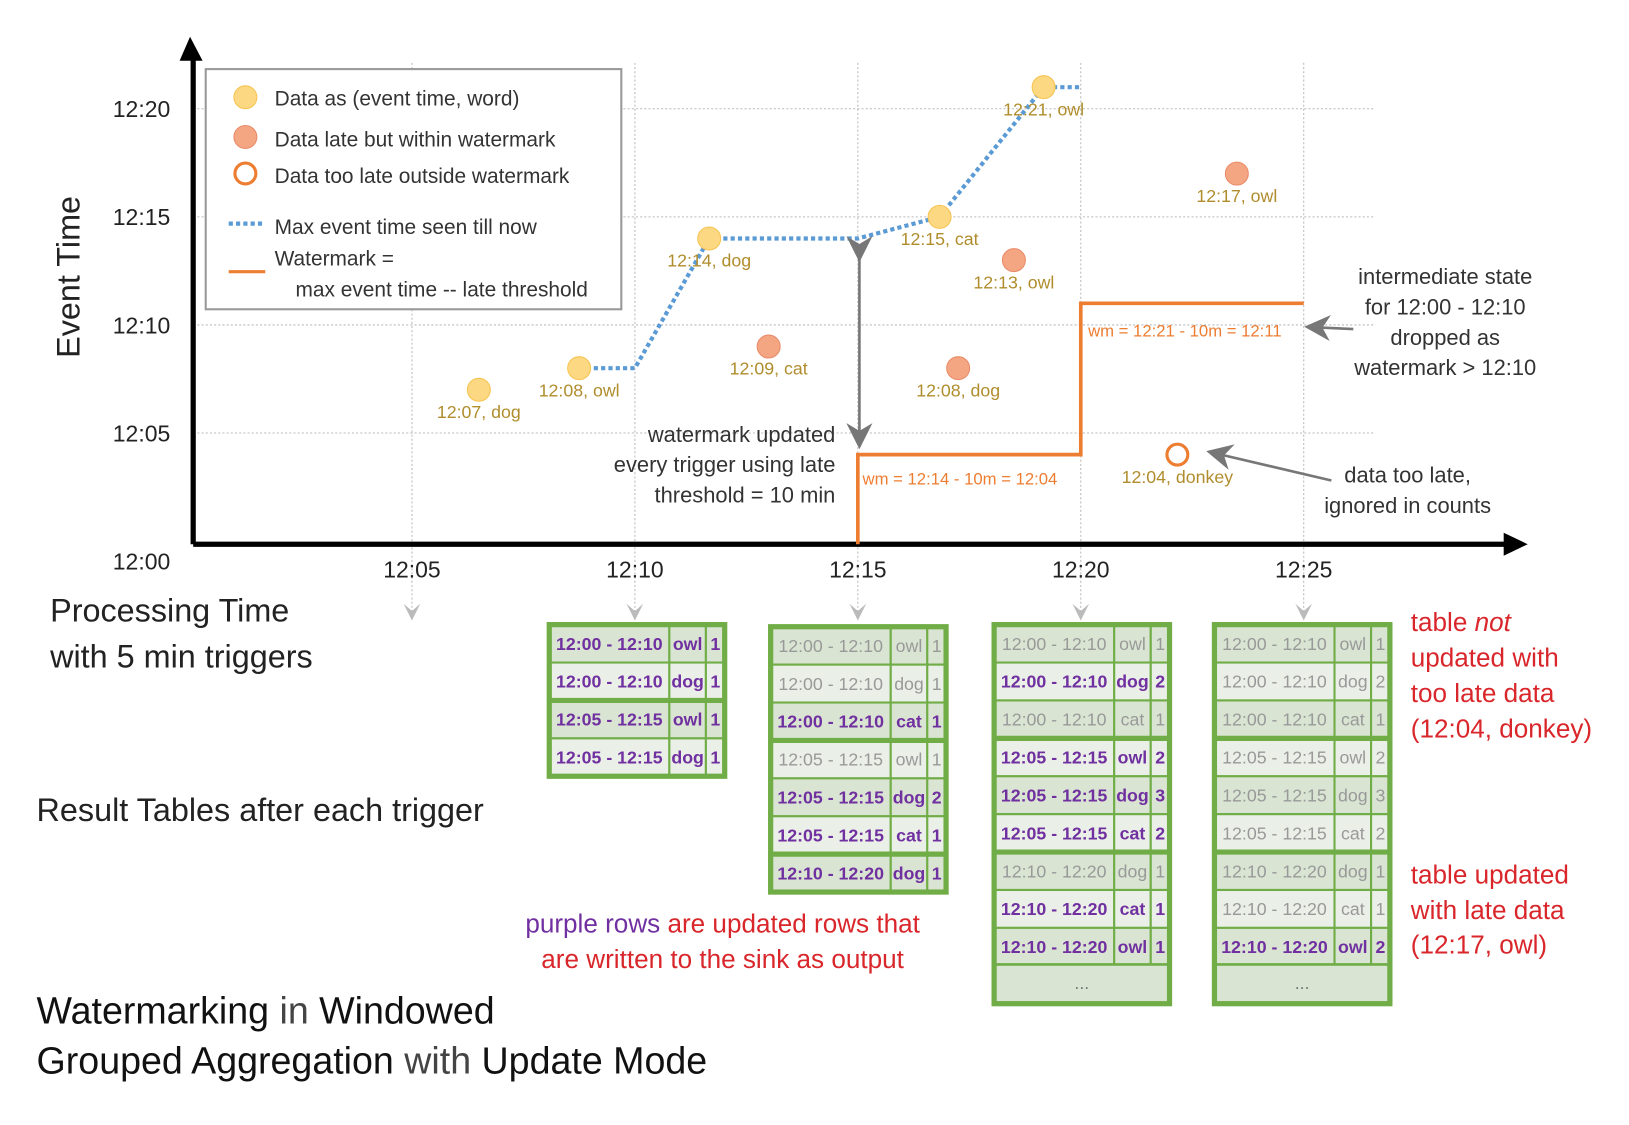 The height and width of the screenshot is (1125, 1629). What do you see at coordinates (68, 277) in the screenshot?
I see `y-axis-label: Event Time` at bounding box center [68, 277].